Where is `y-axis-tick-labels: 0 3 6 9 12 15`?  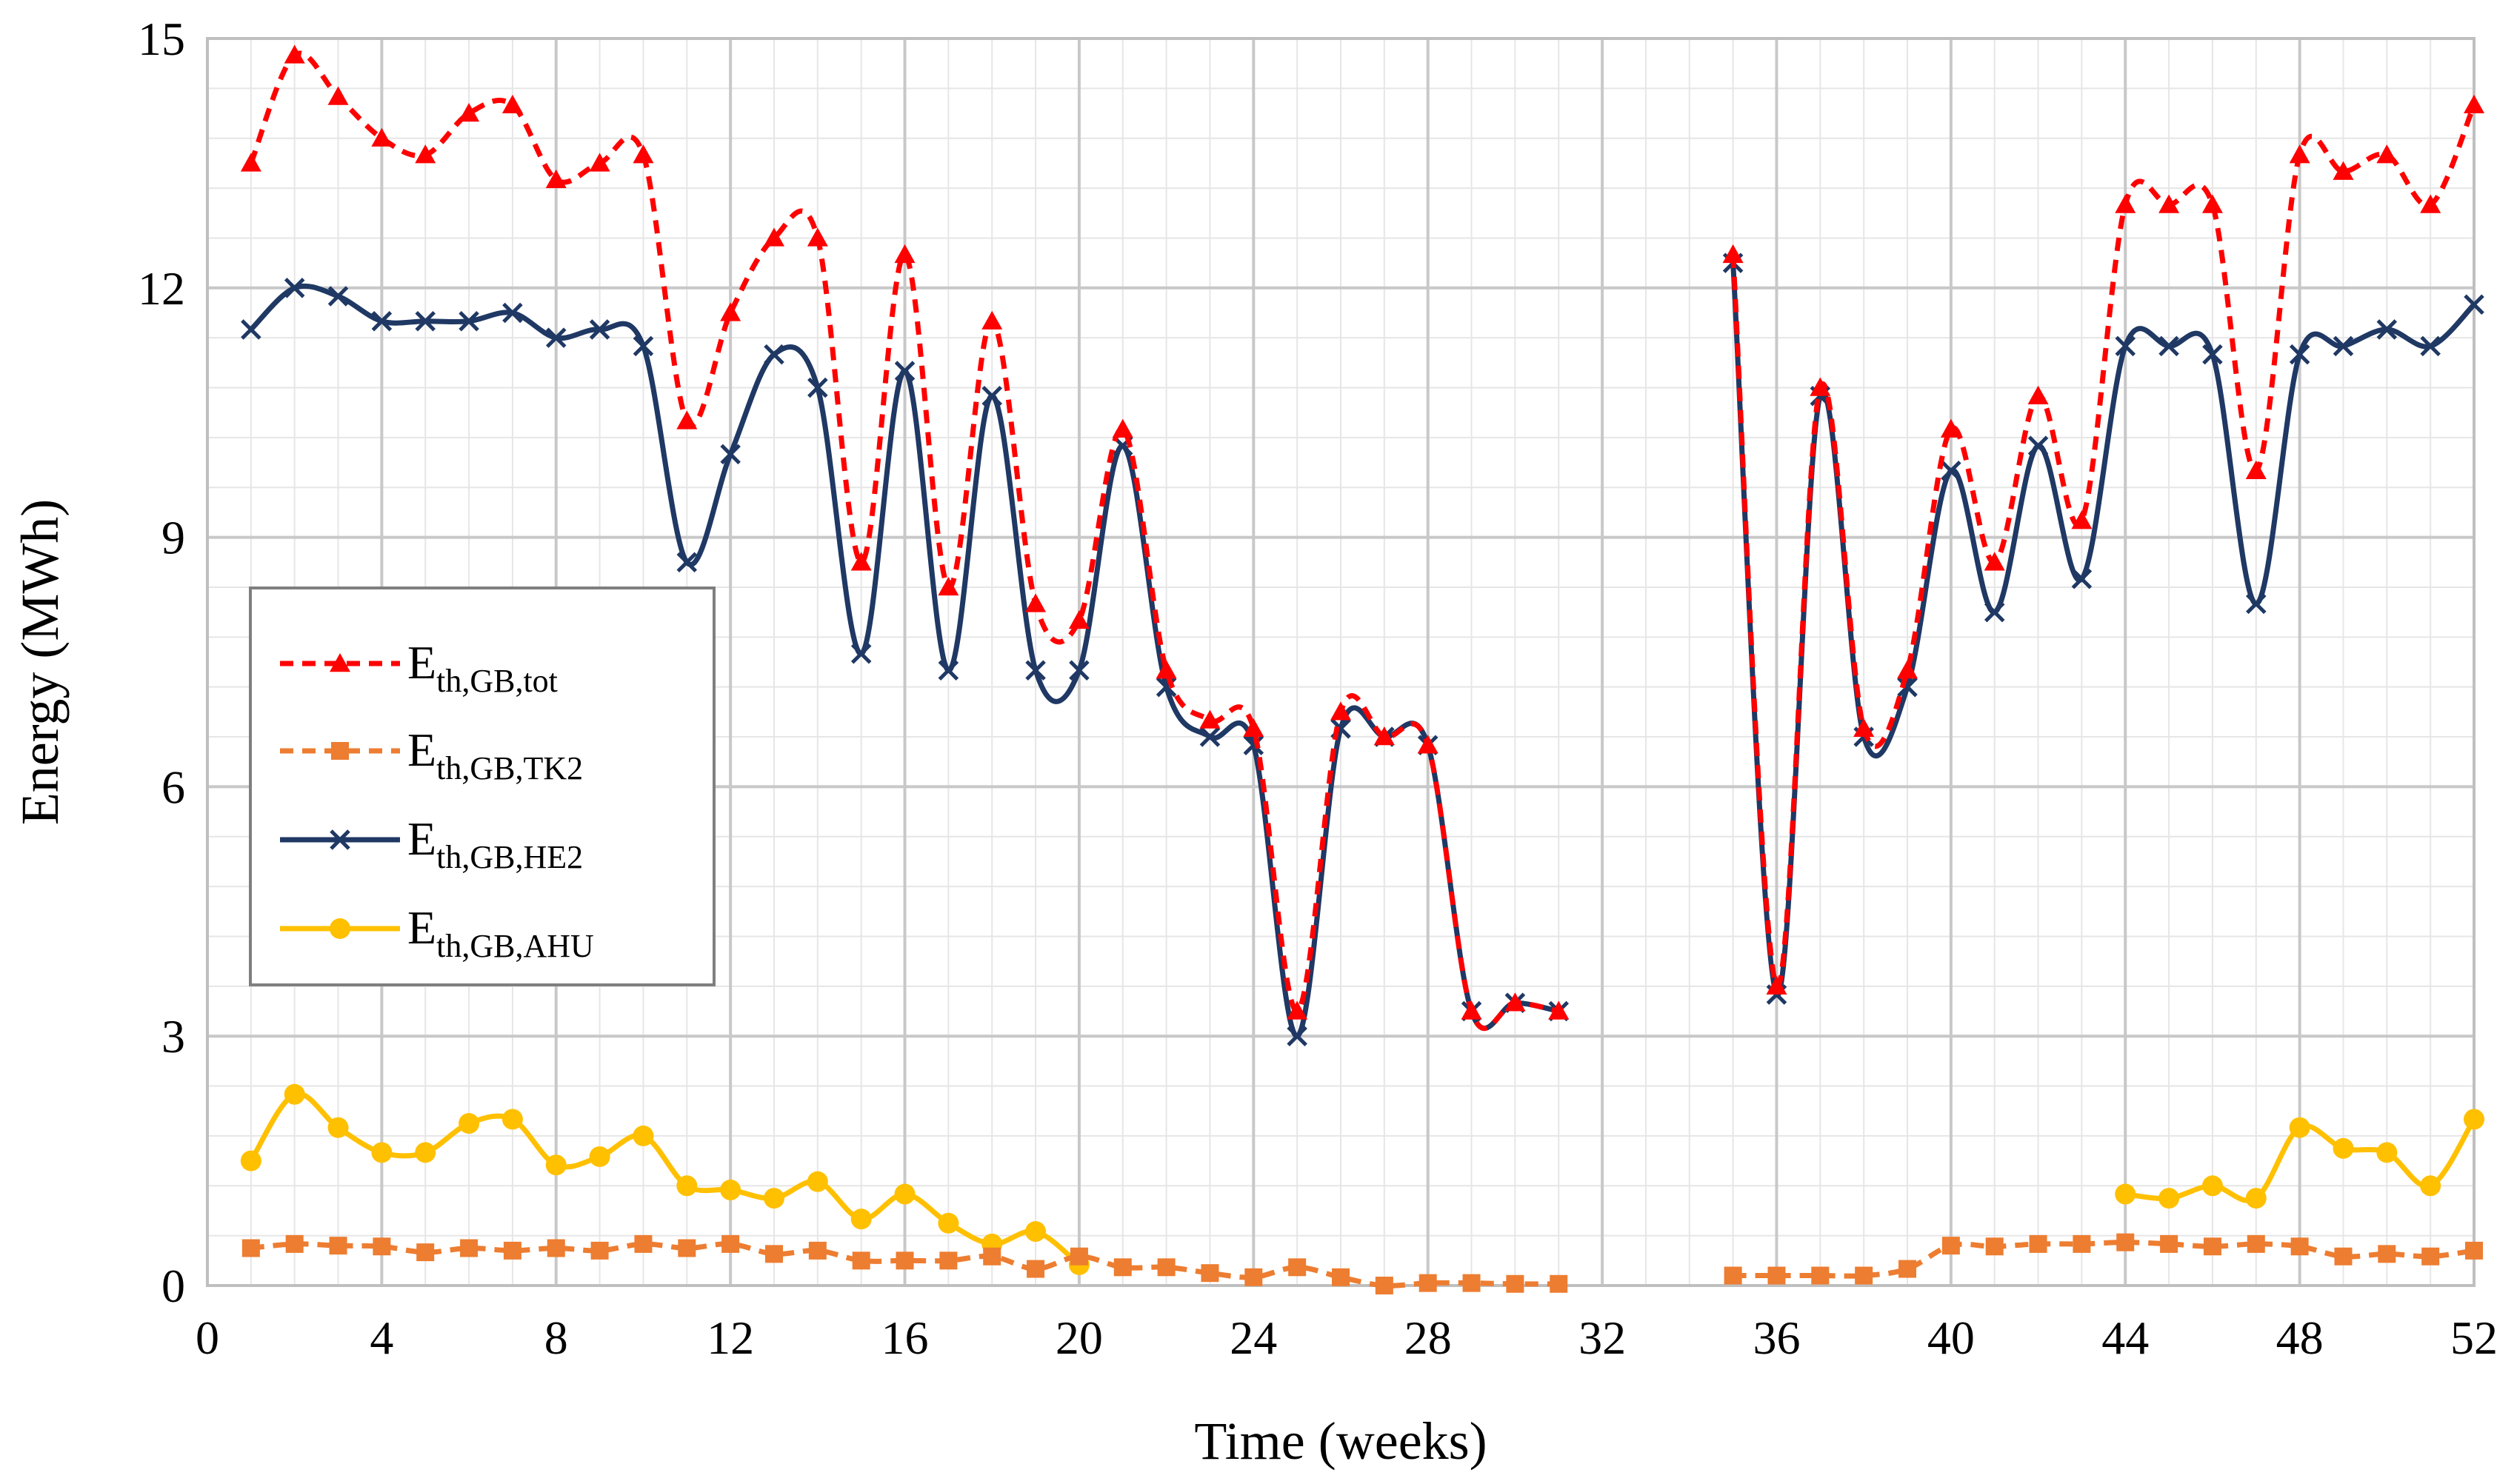 y-axis-tick-labels: 0 3 6 9 12 15 is located at coordinates (161, 662).